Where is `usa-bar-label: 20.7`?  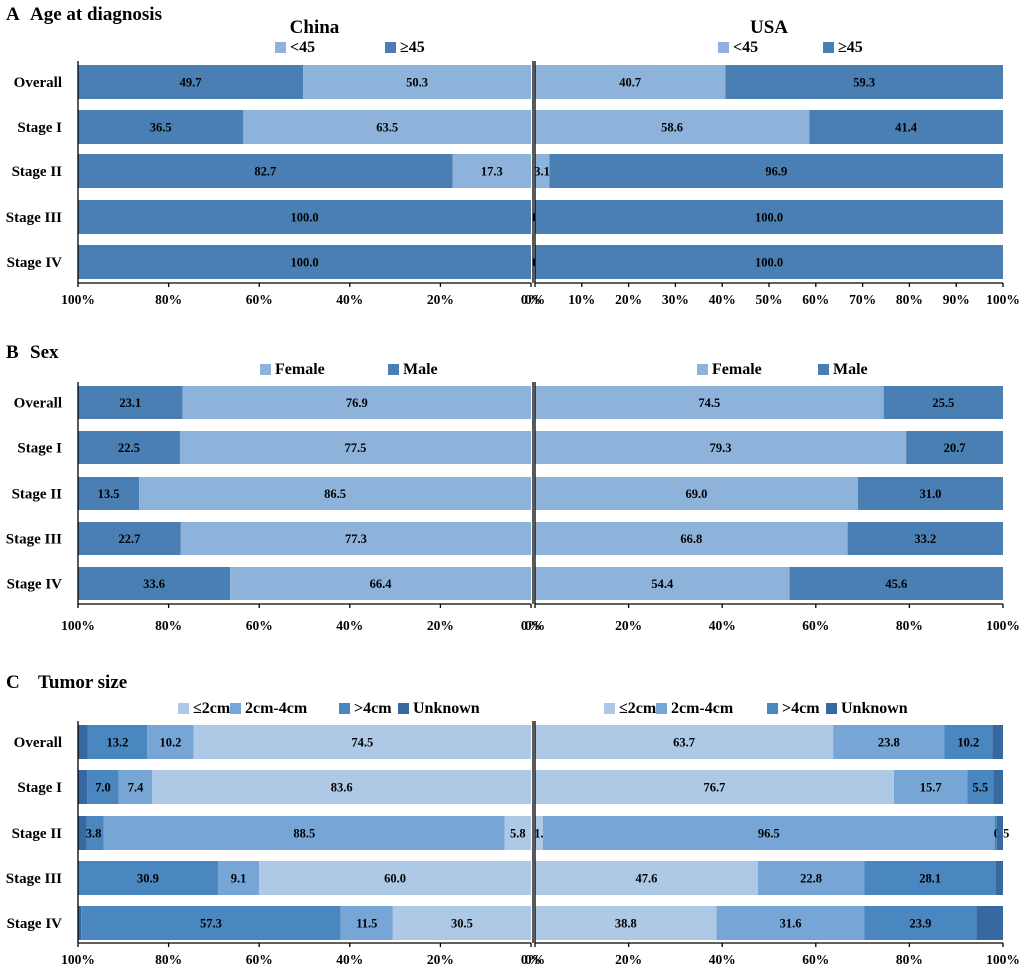
usa-bar-label: 20.7 is located at coordinates (955, 448).